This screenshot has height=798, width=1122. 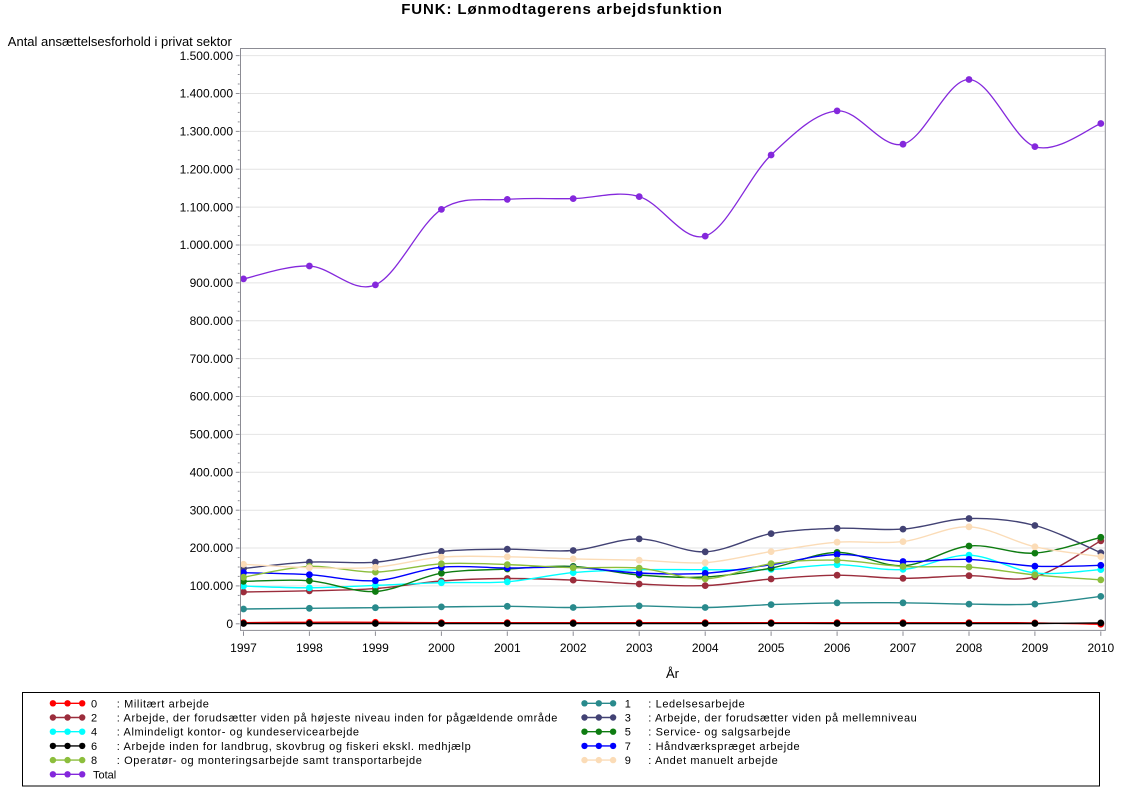 What do you see at coordinates (573, 648) in the screenshot?
I see `svg-text: 2002` at bounding box center [573, 648].